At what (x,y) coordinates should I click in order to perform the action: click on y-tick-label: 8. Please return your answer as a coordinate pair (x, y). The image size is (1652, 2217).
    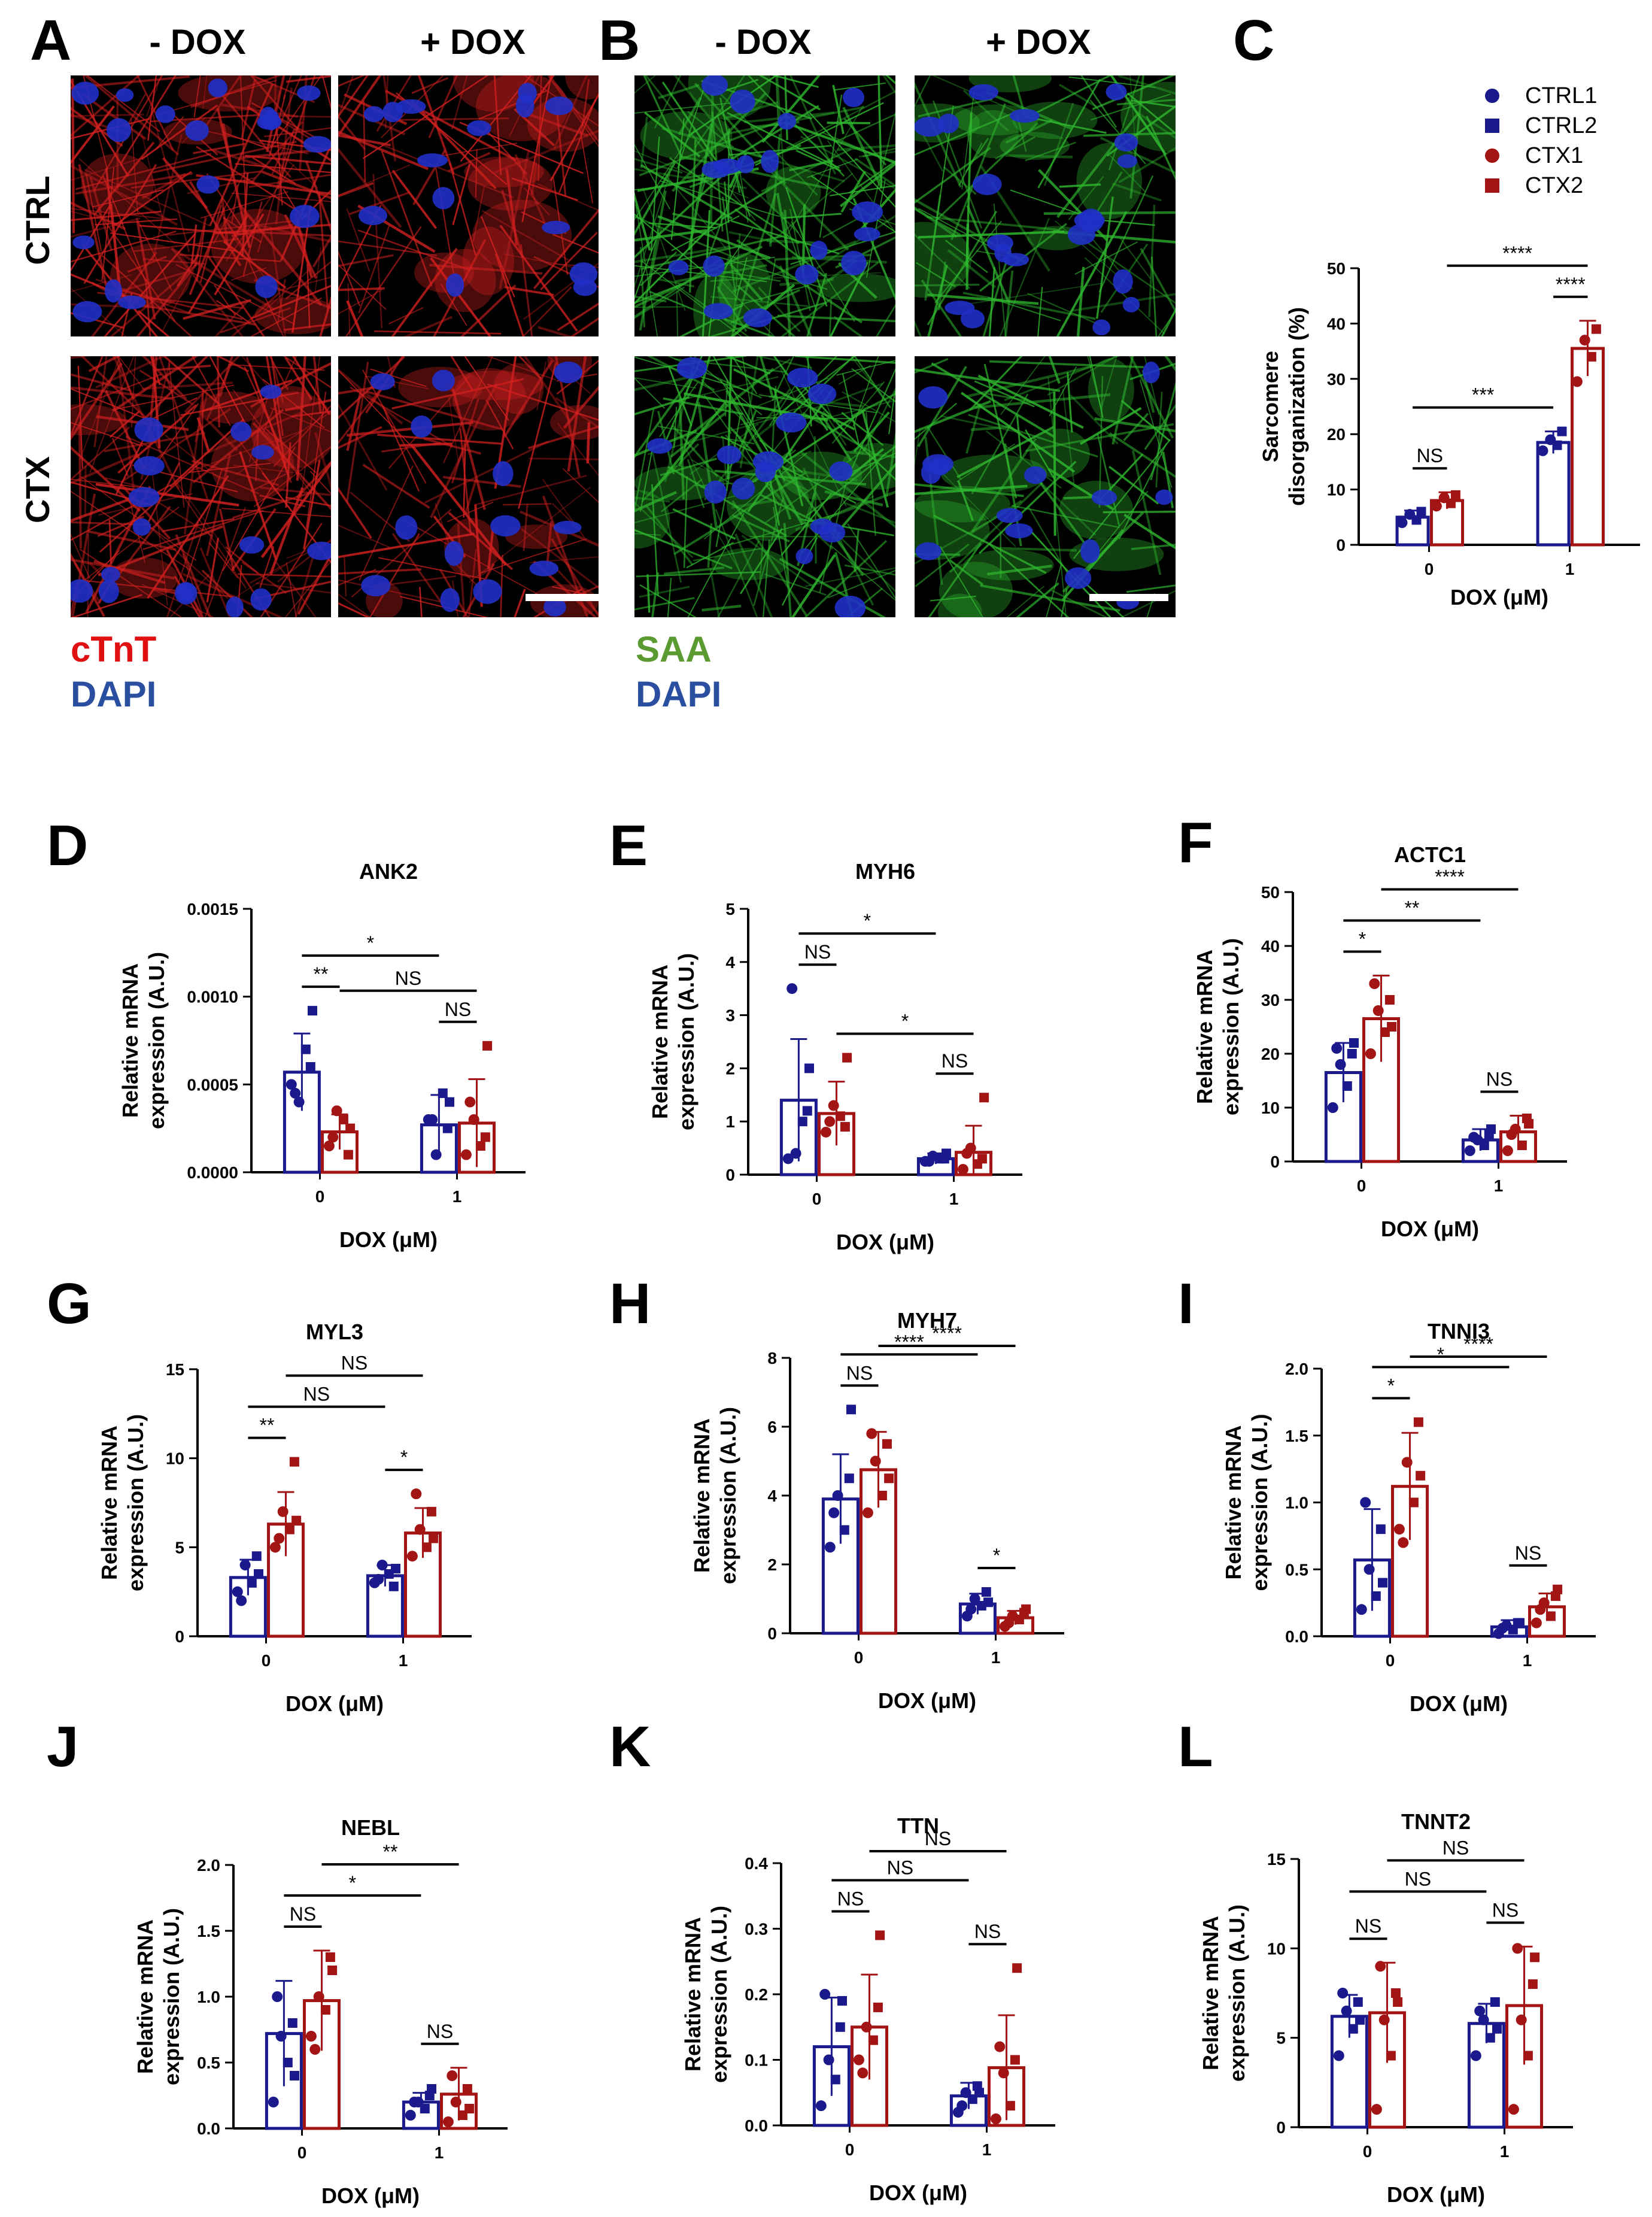
    Looking at the image, I should click on (772, 1358).